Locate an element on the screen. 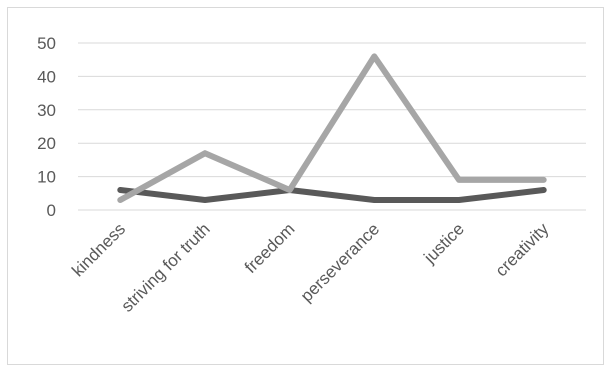 The height and width of the screenshot is (371, 616). y-tick-label-10: 10 is located at coordinates (46, 177).